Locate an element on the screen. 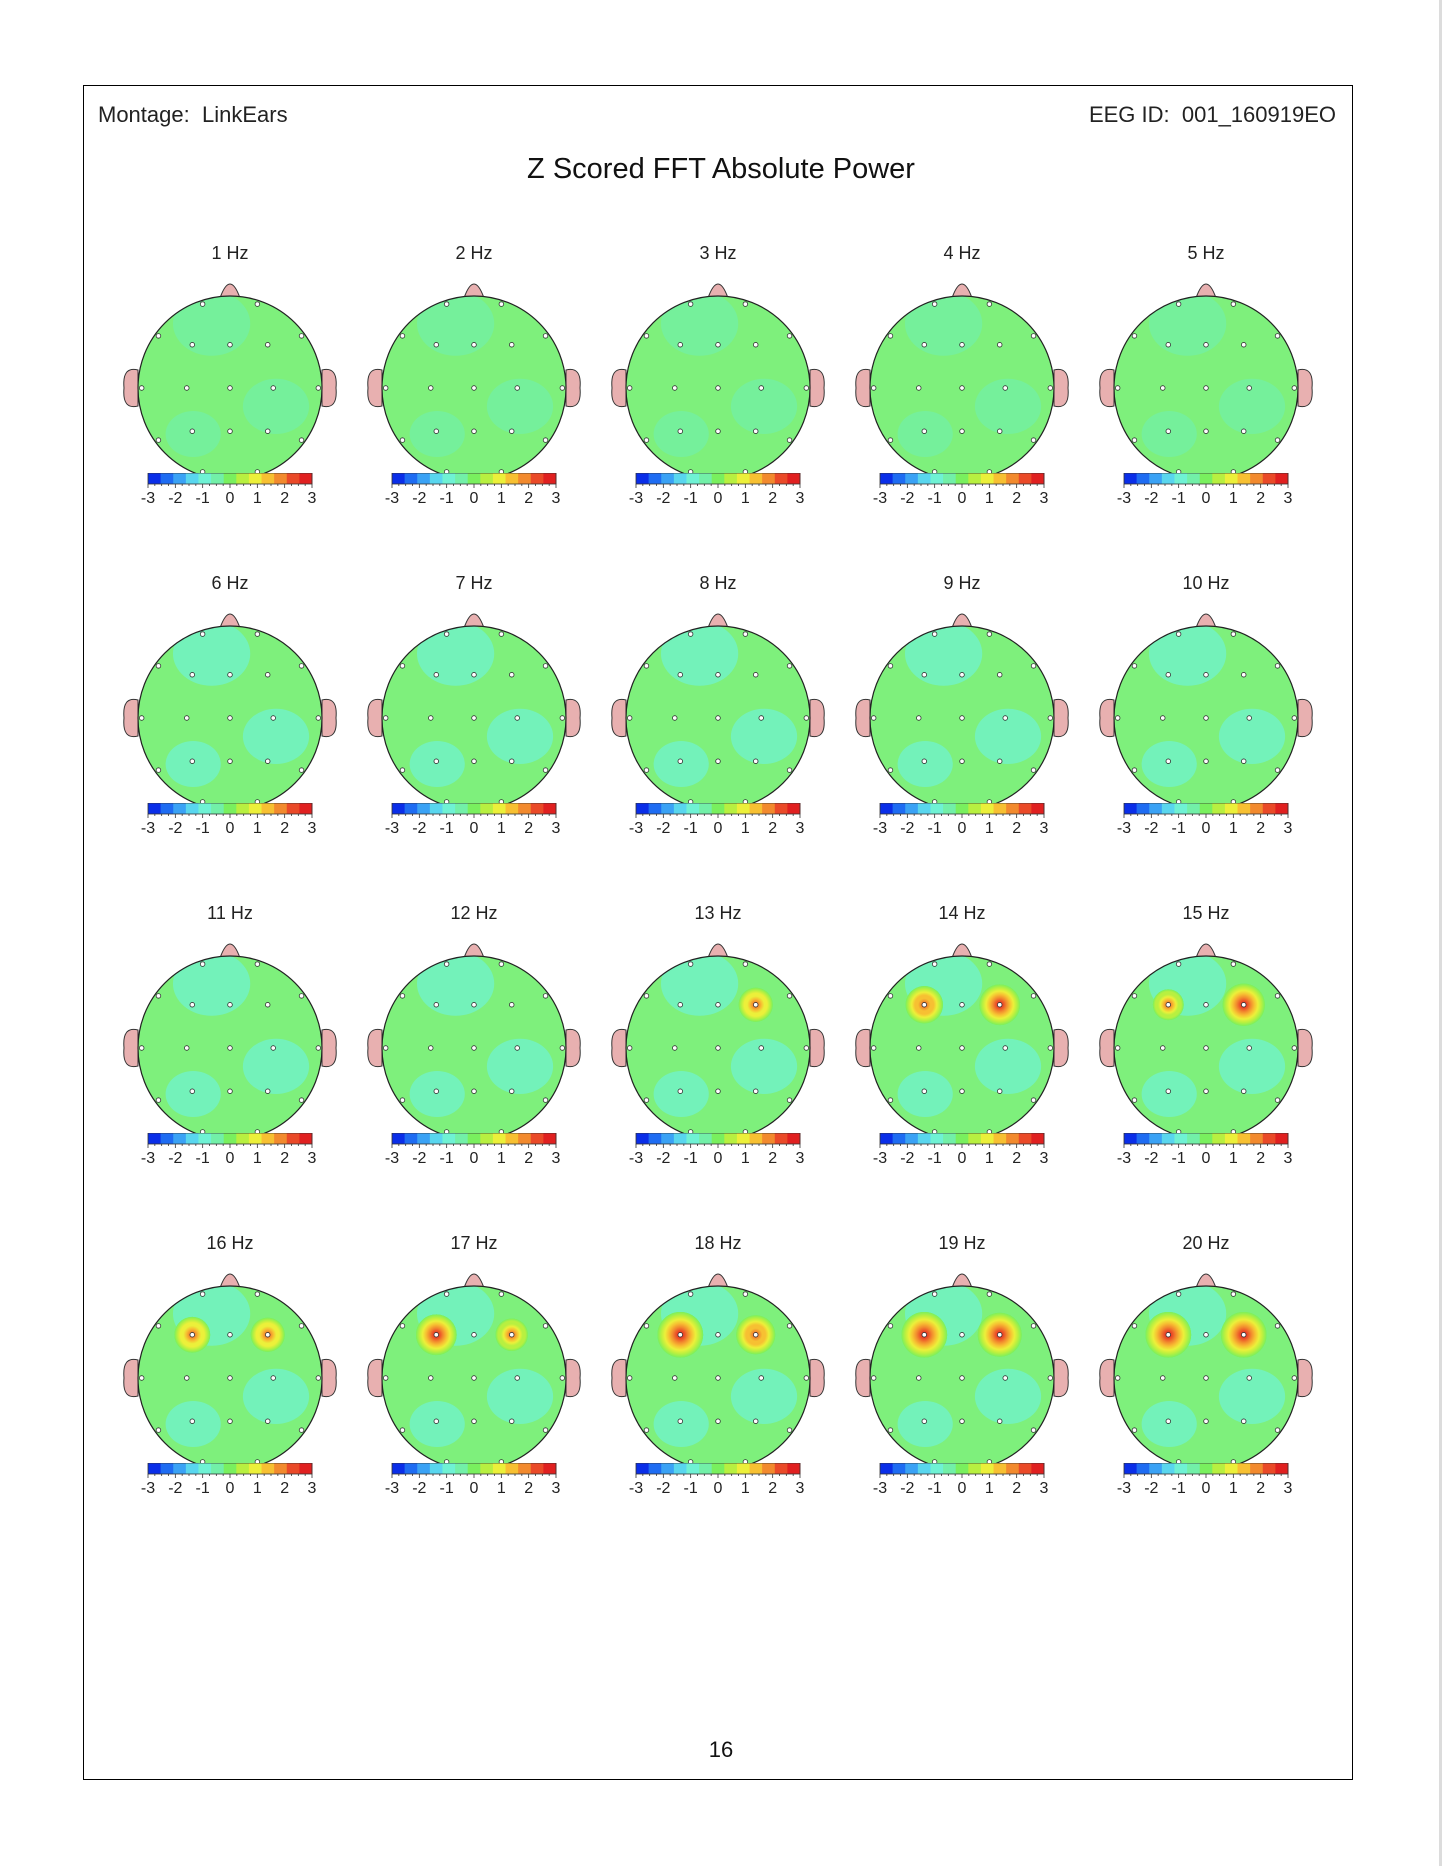 This screenshot has width=1442, height=1866. eeg-id-value: 001_160919EO is located at coordinates (1258, 114).